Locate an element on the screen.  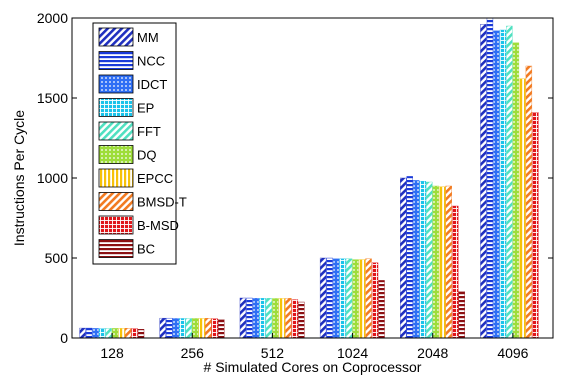
legend-swatch-fft is located at coordinates (116, 131).